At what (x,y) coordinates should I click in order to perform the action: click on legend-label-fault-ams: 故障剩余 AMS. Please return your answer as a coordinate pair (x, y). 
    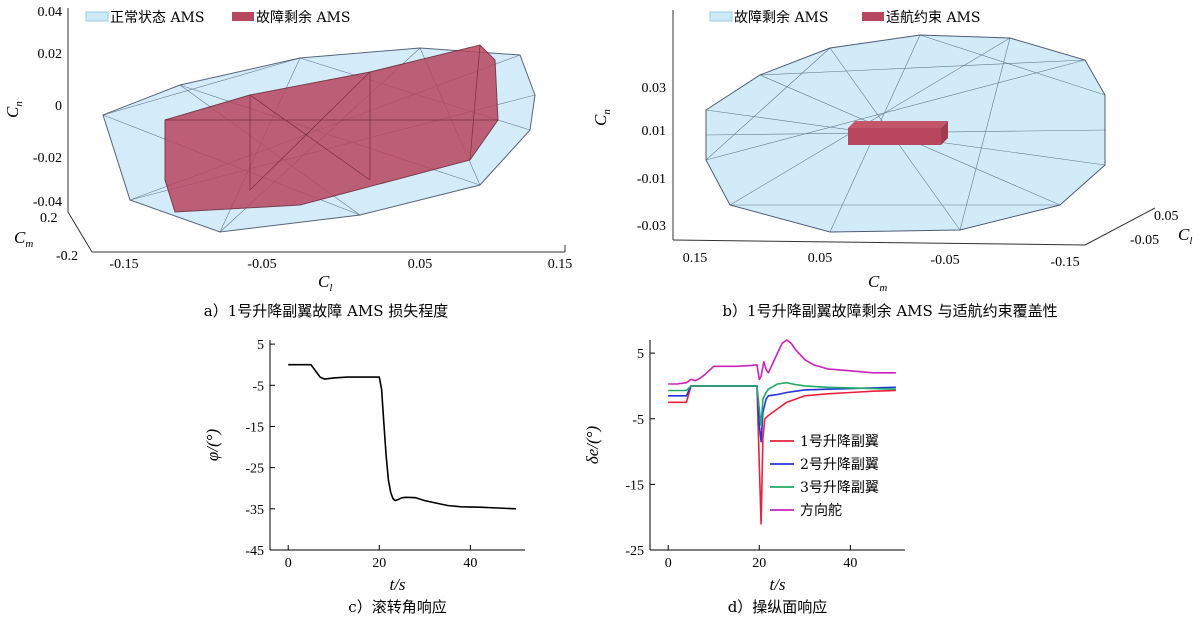
    Looking at the image, I should click on (303, 17).